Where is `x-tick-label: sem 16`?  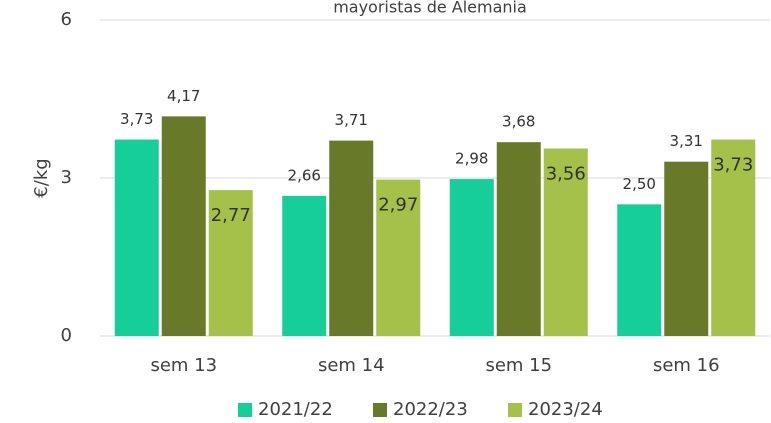
x-tick-label: sem 16 is located at coordinates (686, 365).